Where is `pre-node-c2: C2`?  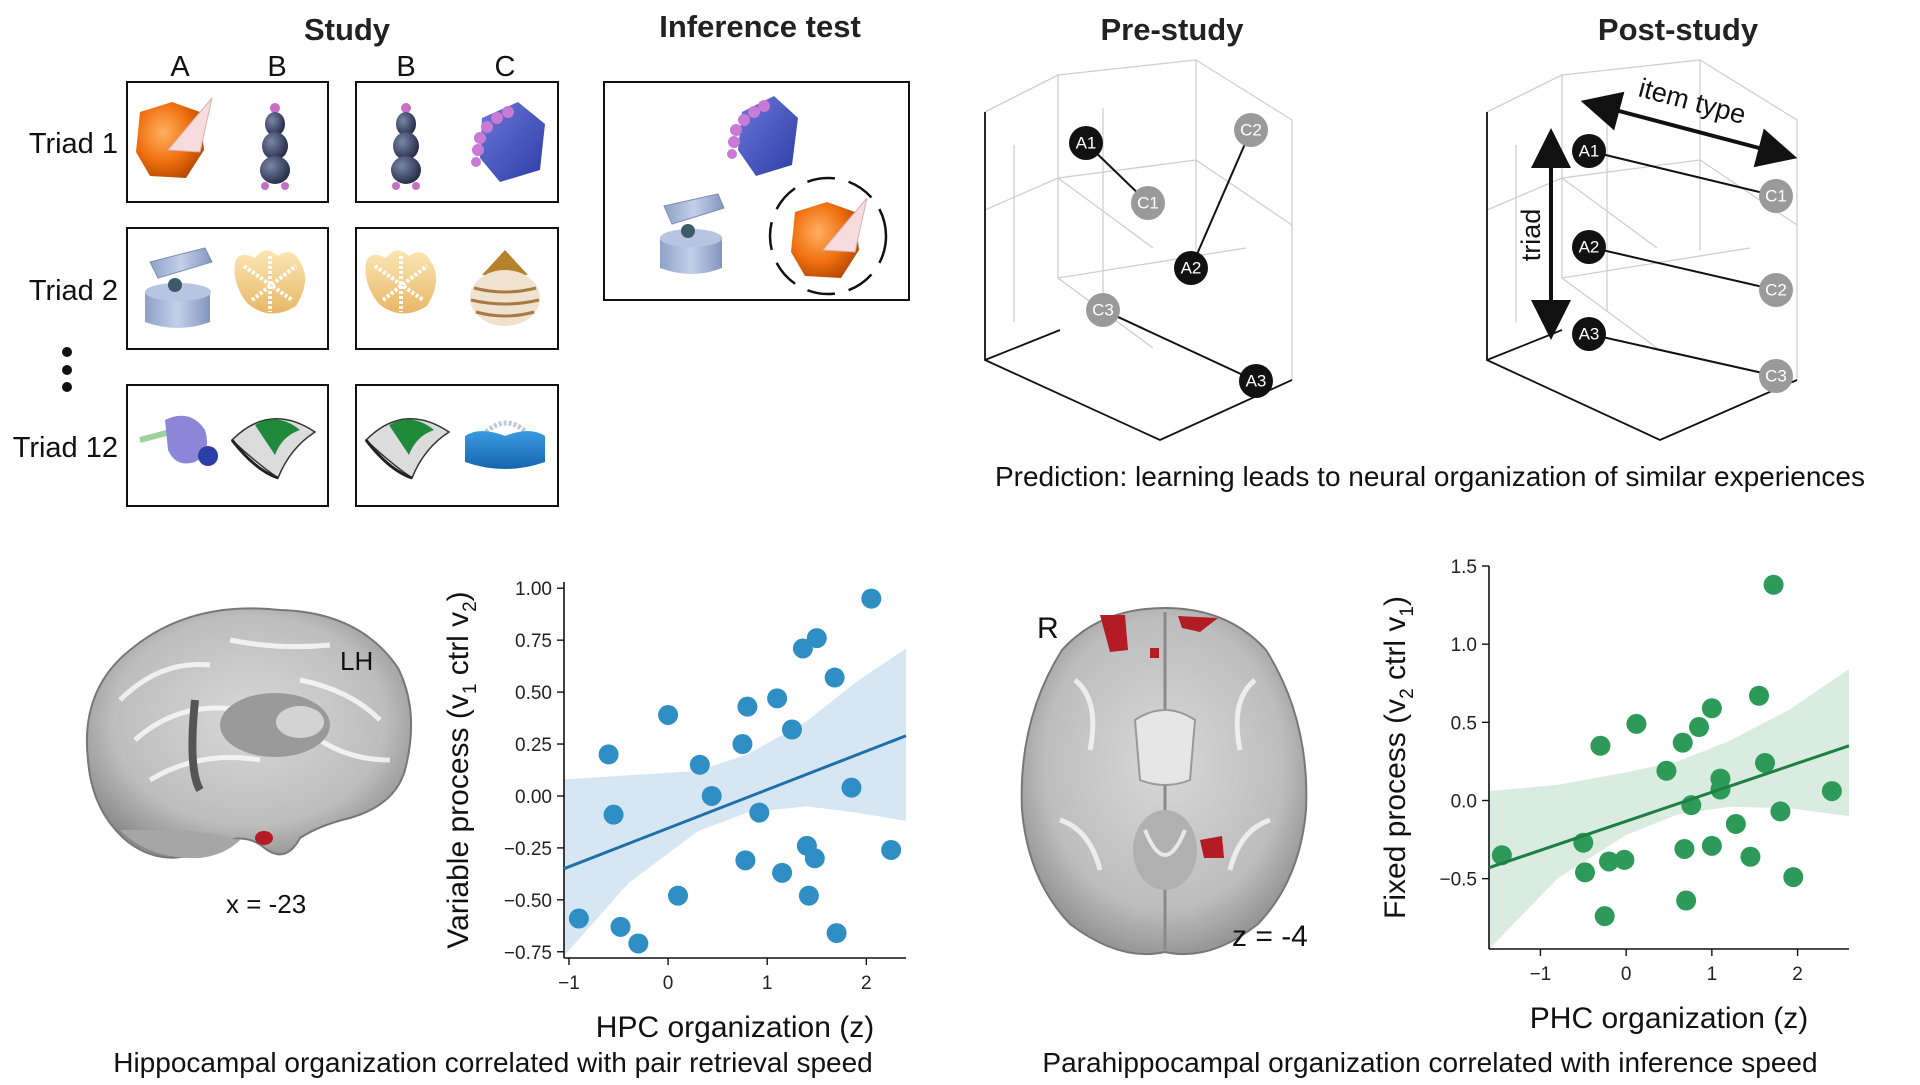 pre-node-c2: C2 is located at coordinates (1251, 130).